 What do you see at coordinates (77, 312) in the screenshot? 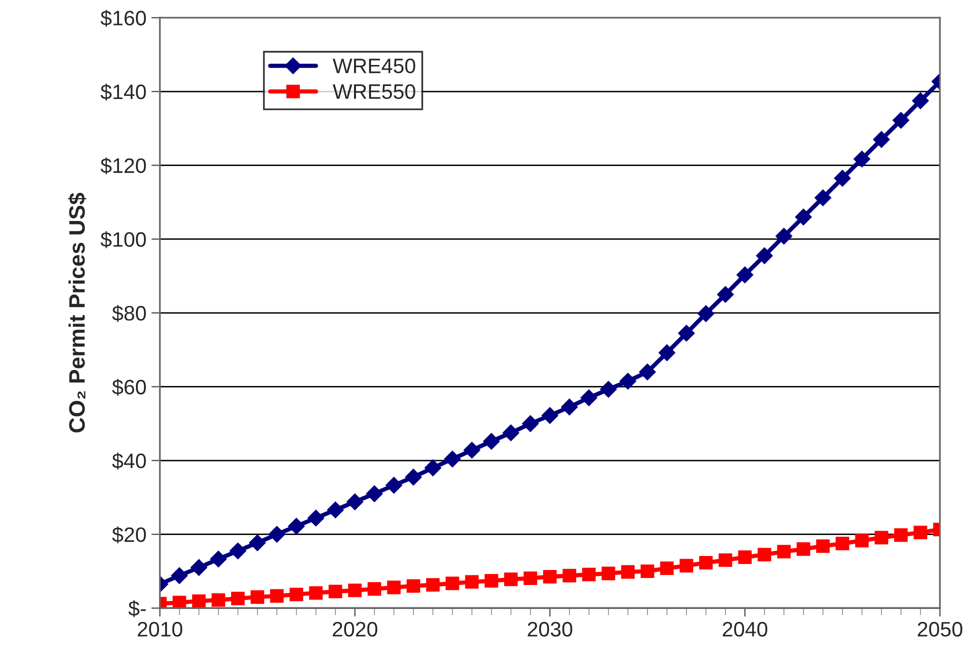
I see `y-axis-title: CO₂ Permit Prices US$` at bounding box center [77, 312].